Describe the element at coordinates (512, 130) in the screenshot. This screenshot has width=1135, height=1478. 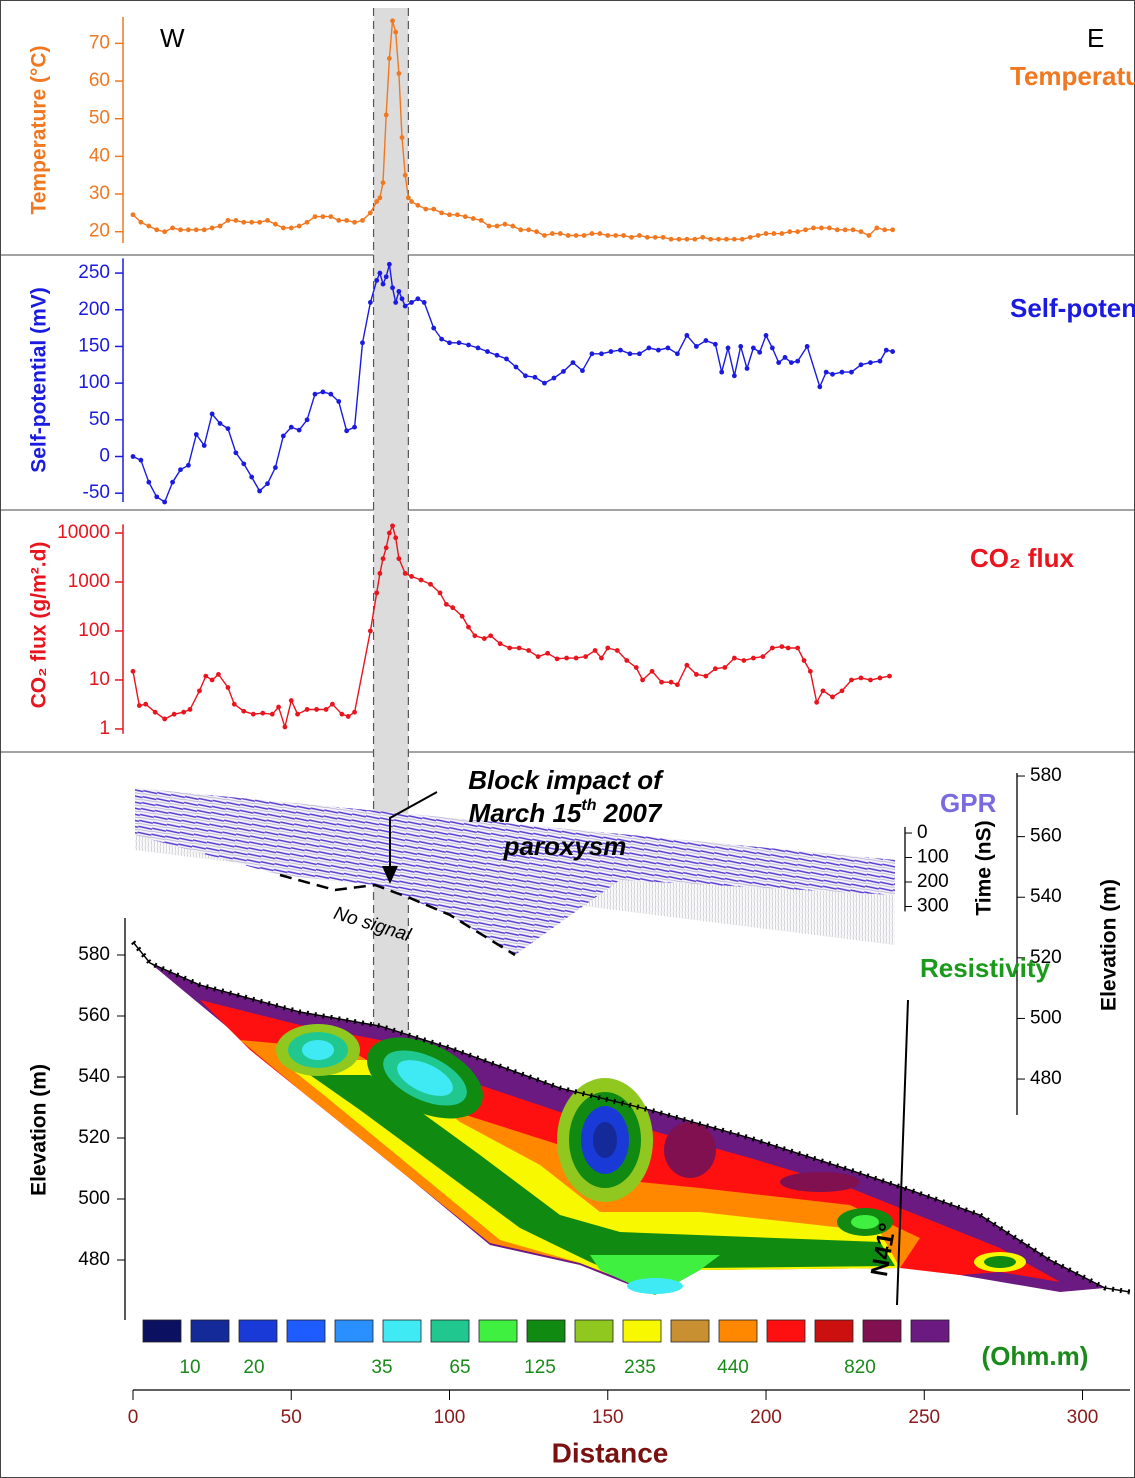
I see `series-line` at that location.